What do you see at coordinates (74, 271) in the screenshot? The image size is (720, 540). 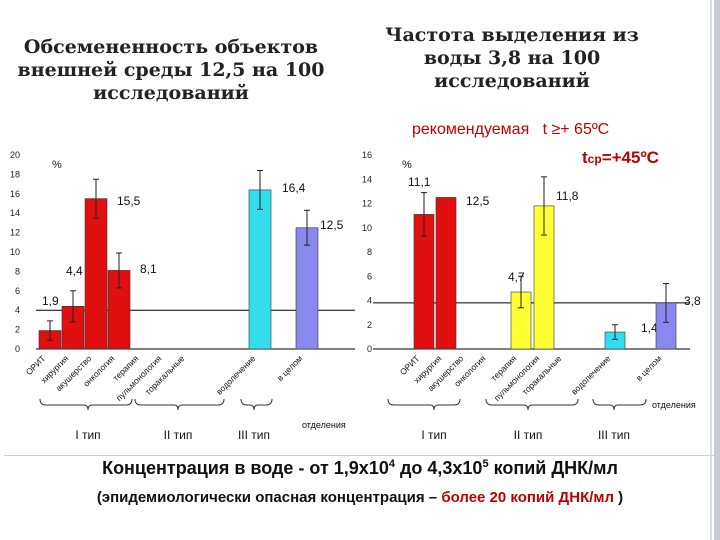 I see `left-value-label-1: 4,4` at bounding box center [74, 271].